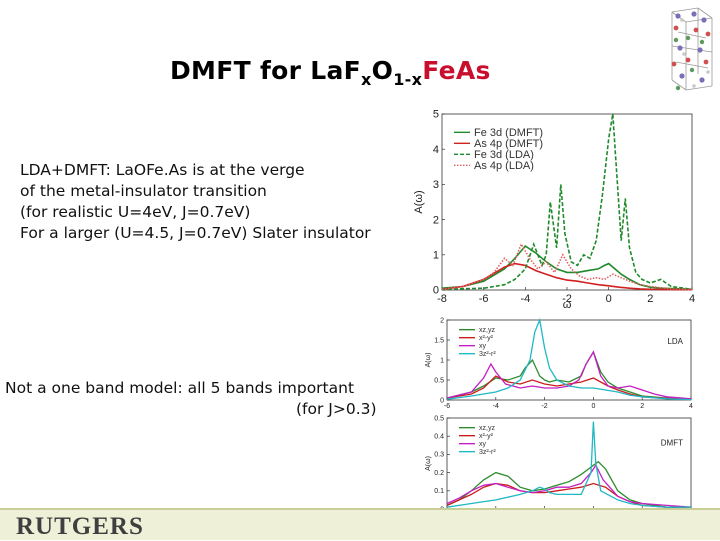  Describe the element at coordinates (439, 70) in the screenshot. I see `title-fe: Fe` at that location.